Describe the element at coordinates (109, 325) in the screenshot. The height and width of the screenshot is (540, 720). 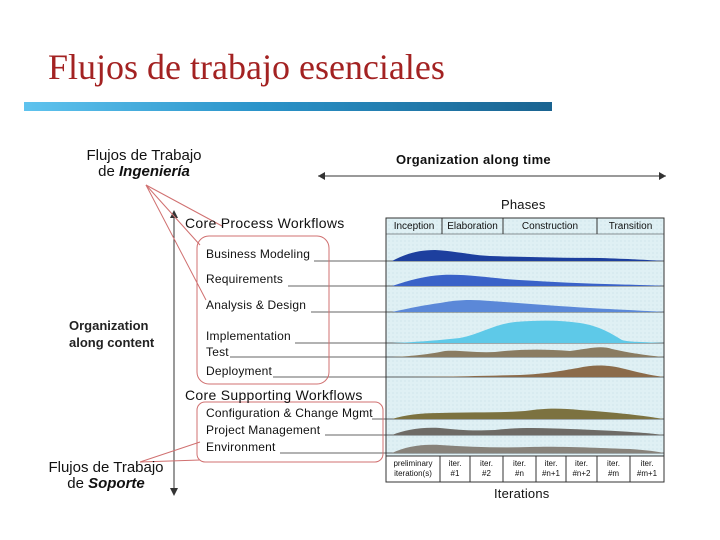
I see `org-content-line1: Organization` at that location.